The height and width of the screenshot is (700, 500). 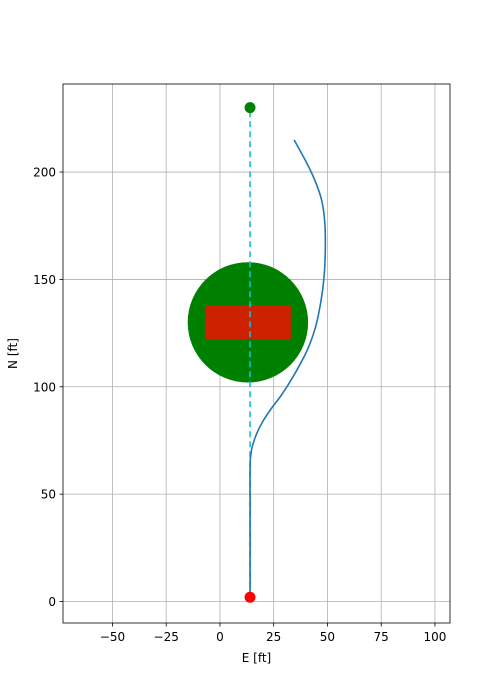 I want to click on y-tick-label: 200, so click(x=44, y=173).